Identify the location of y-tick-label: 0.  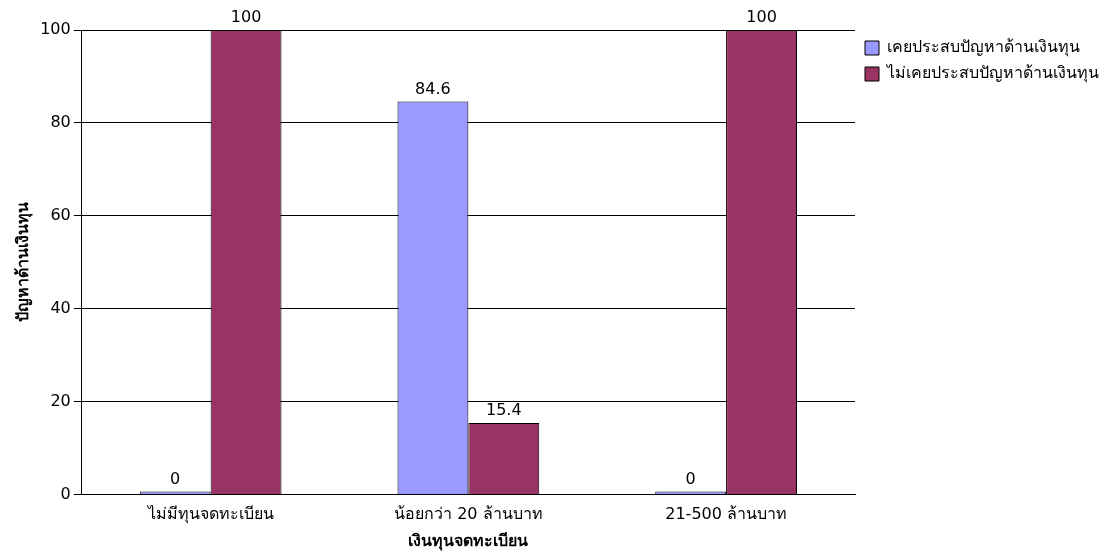
(65, 493).